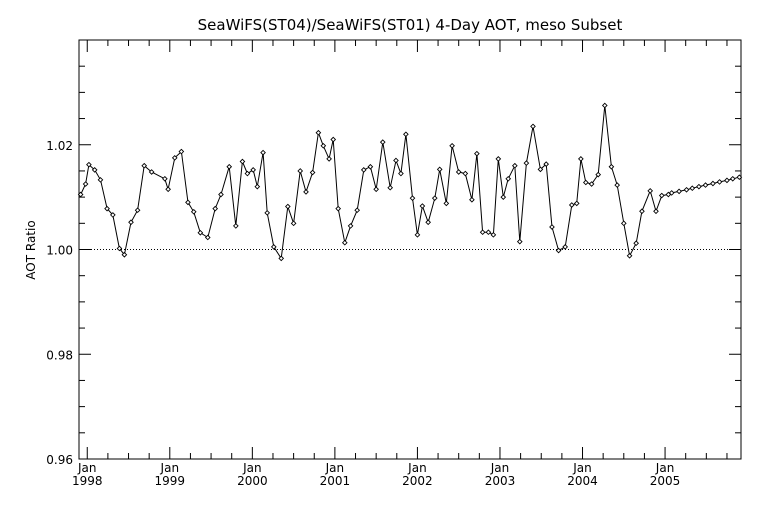  I want to click on x-tick-label-year: 2003, so click(500, 481).